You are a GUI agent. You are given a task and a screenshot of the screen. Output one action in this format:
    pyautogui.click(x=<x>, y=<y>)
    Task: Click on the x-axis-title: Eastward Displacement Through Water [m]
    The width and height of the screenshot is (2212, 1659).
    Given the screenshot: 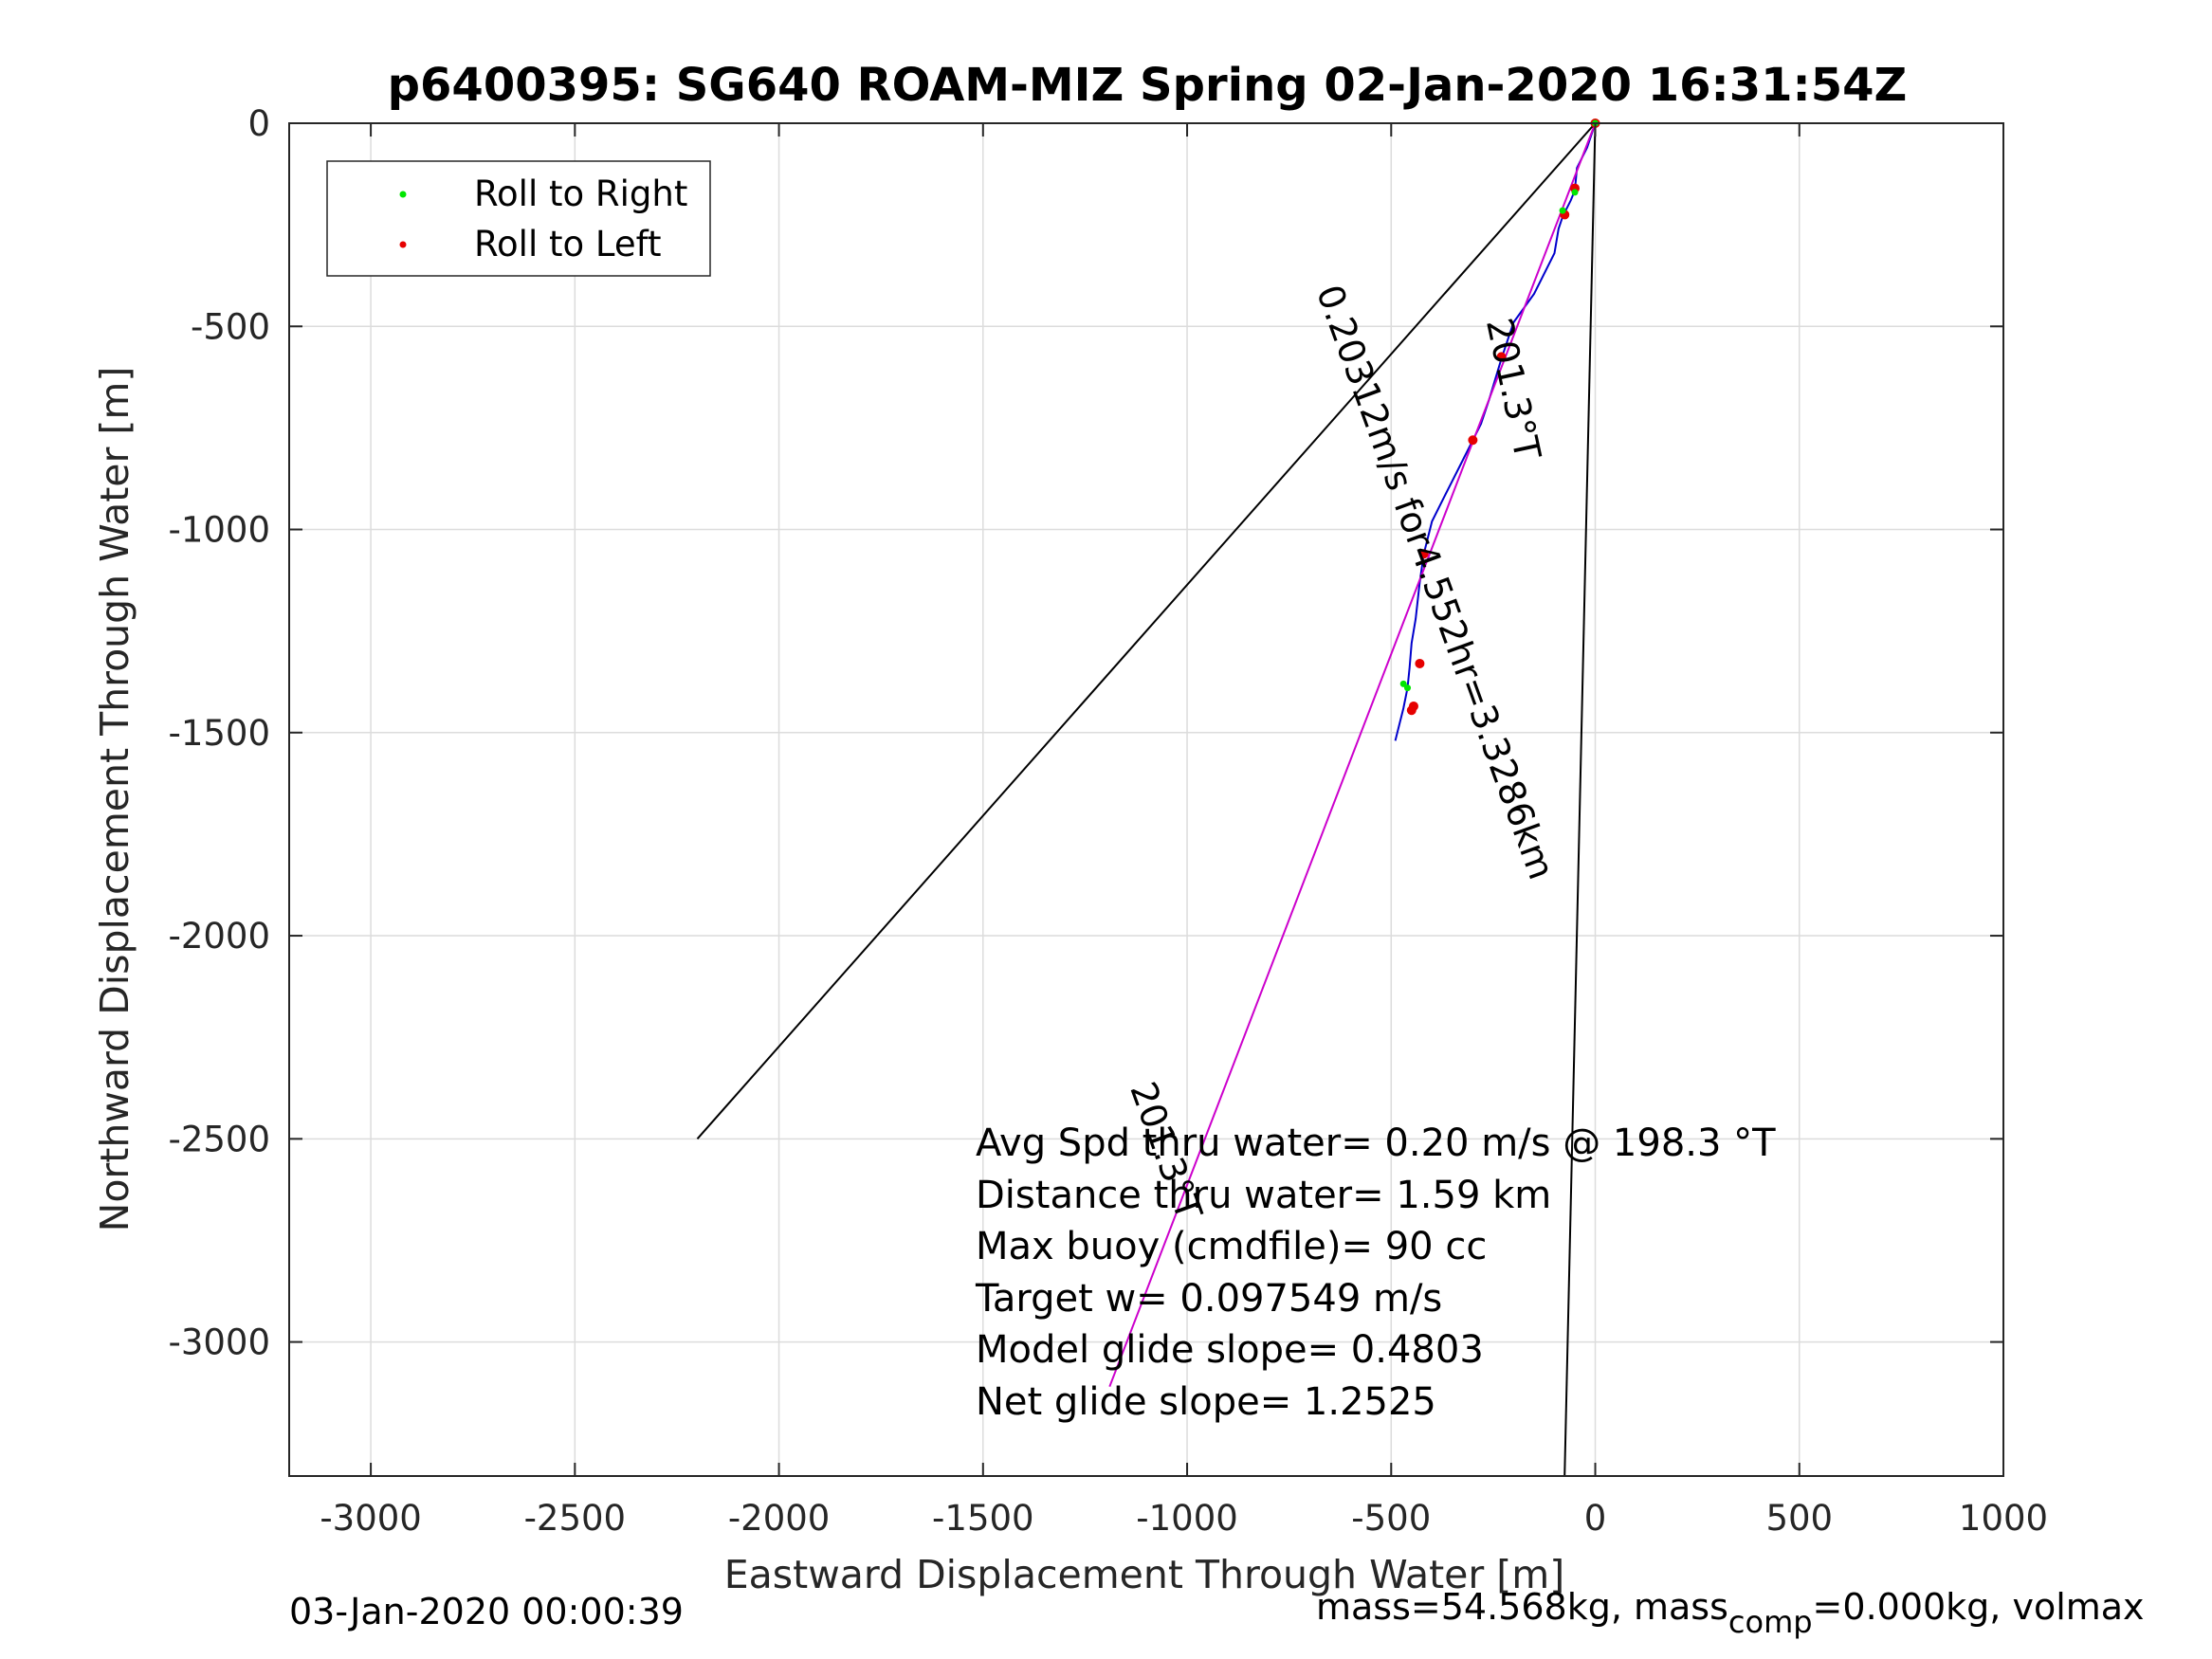 What is the action you would take?
    pyautogui.click(x=1144, y=1574)
    